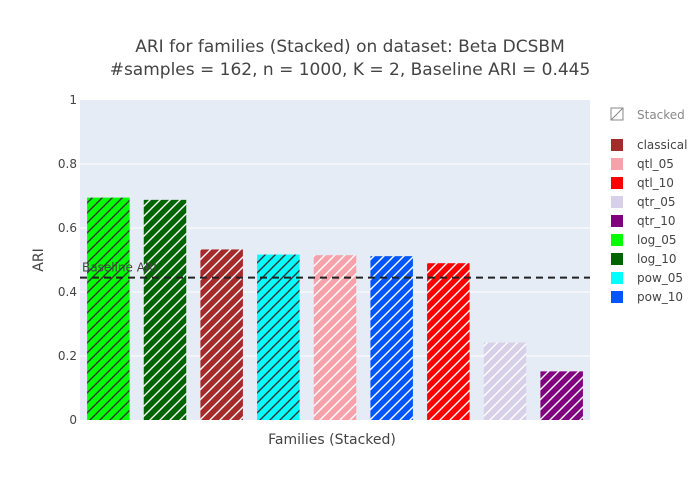 Image resolution: width=700 pixels, height=500 pixels. I want to click on y-tick-label: 0.8, so click(67, 164).